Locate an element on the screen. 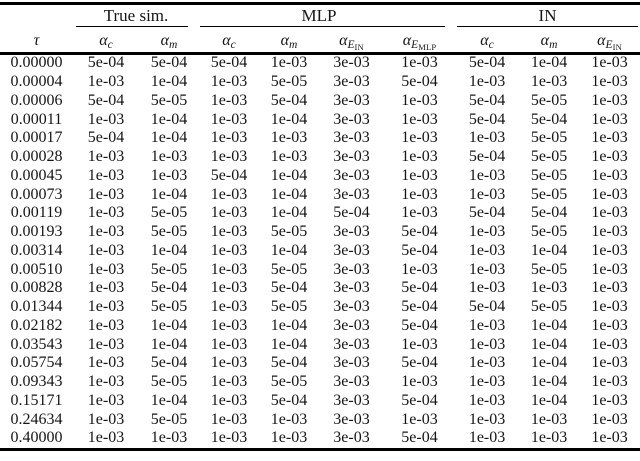 This screenshot has width=640, height=461. tau-value: 0.00073 is located at coordinates (36, 194).